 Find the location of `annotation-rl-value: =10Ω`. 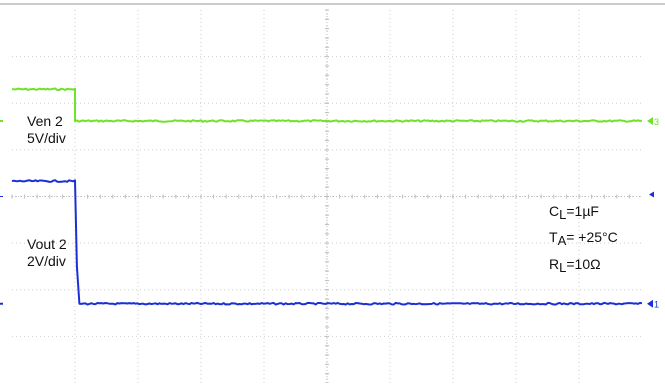

annotation-rl-value: =10Ω is located at coordinates (583, 264).